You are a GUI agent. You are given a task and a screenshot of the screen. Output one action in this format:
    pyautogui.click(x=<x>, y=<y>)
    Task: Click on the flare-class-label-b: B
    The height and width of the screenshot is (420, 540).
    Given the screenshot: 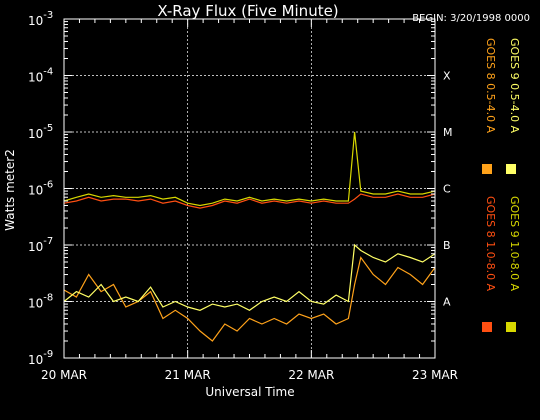 What is the action you would take?
    pyautogui.click(x=447, y=245)
    